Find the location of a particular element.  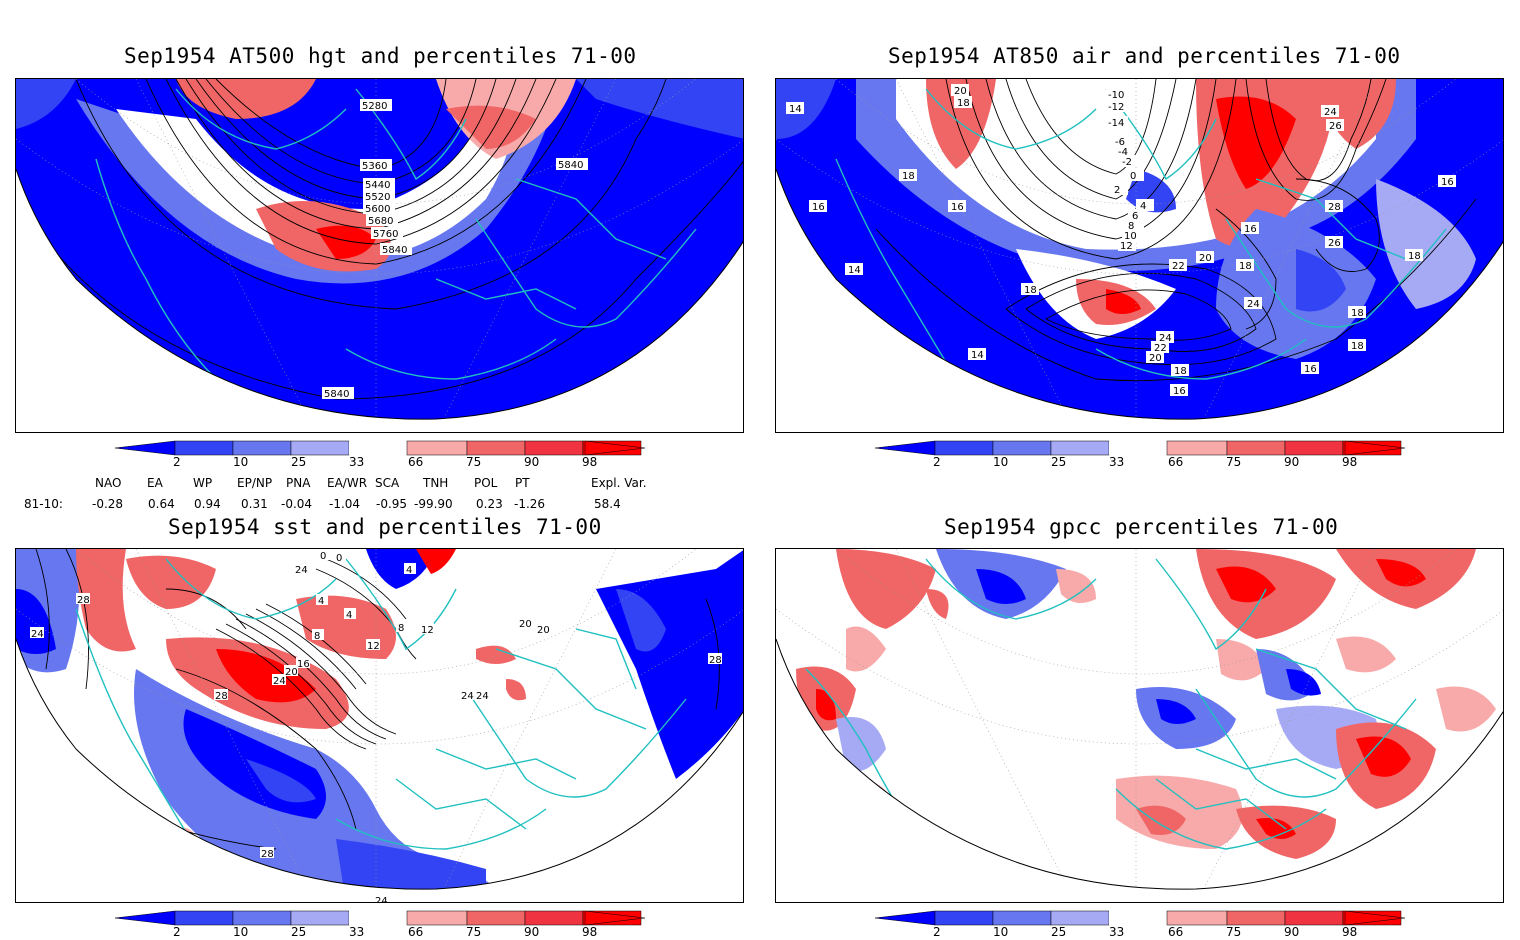

contour-label: 10 is located at coordinates (1130, 236).